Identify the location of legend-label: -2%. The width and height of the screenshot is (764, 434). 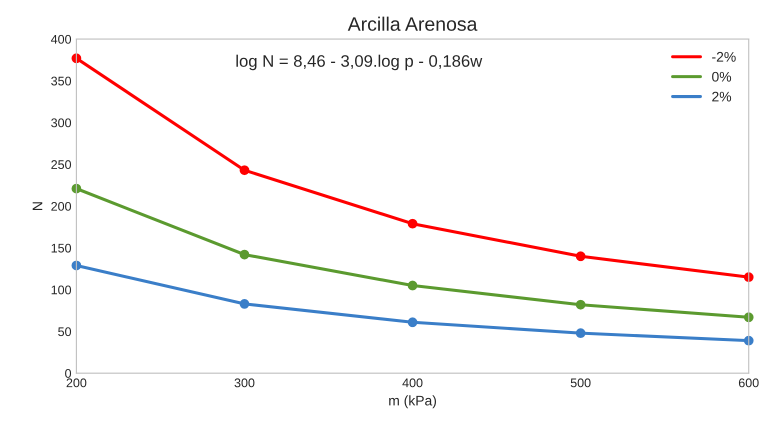
(724, 57).